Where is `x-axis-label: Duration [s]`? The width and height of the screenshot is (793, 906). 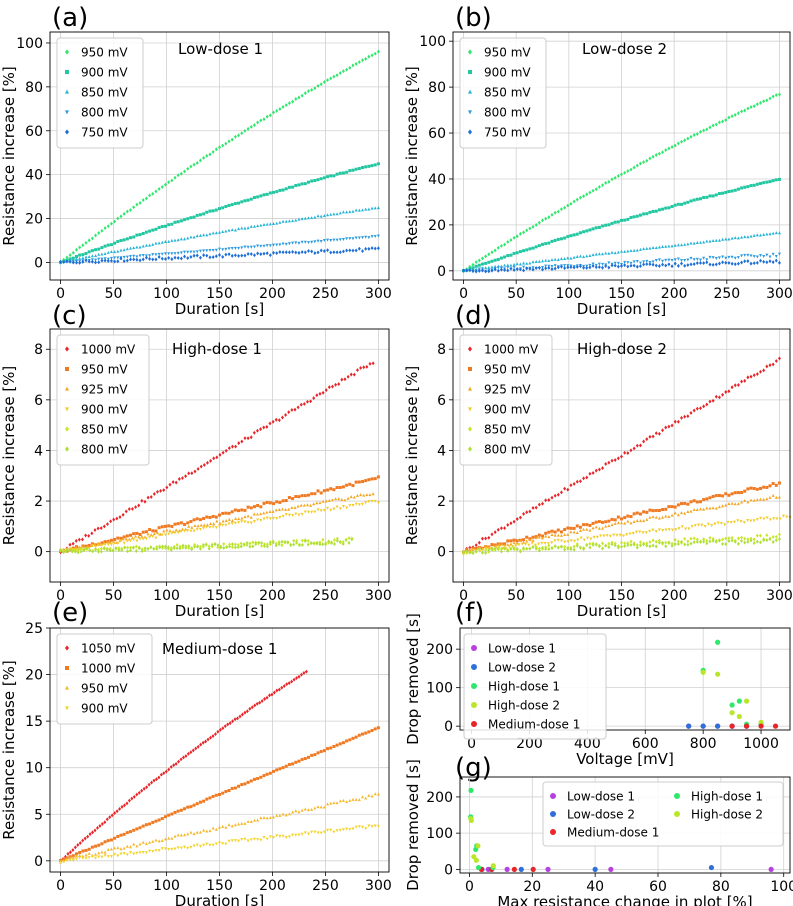 x-axis-label: Duration [s] is located at coordinates (621, 309).